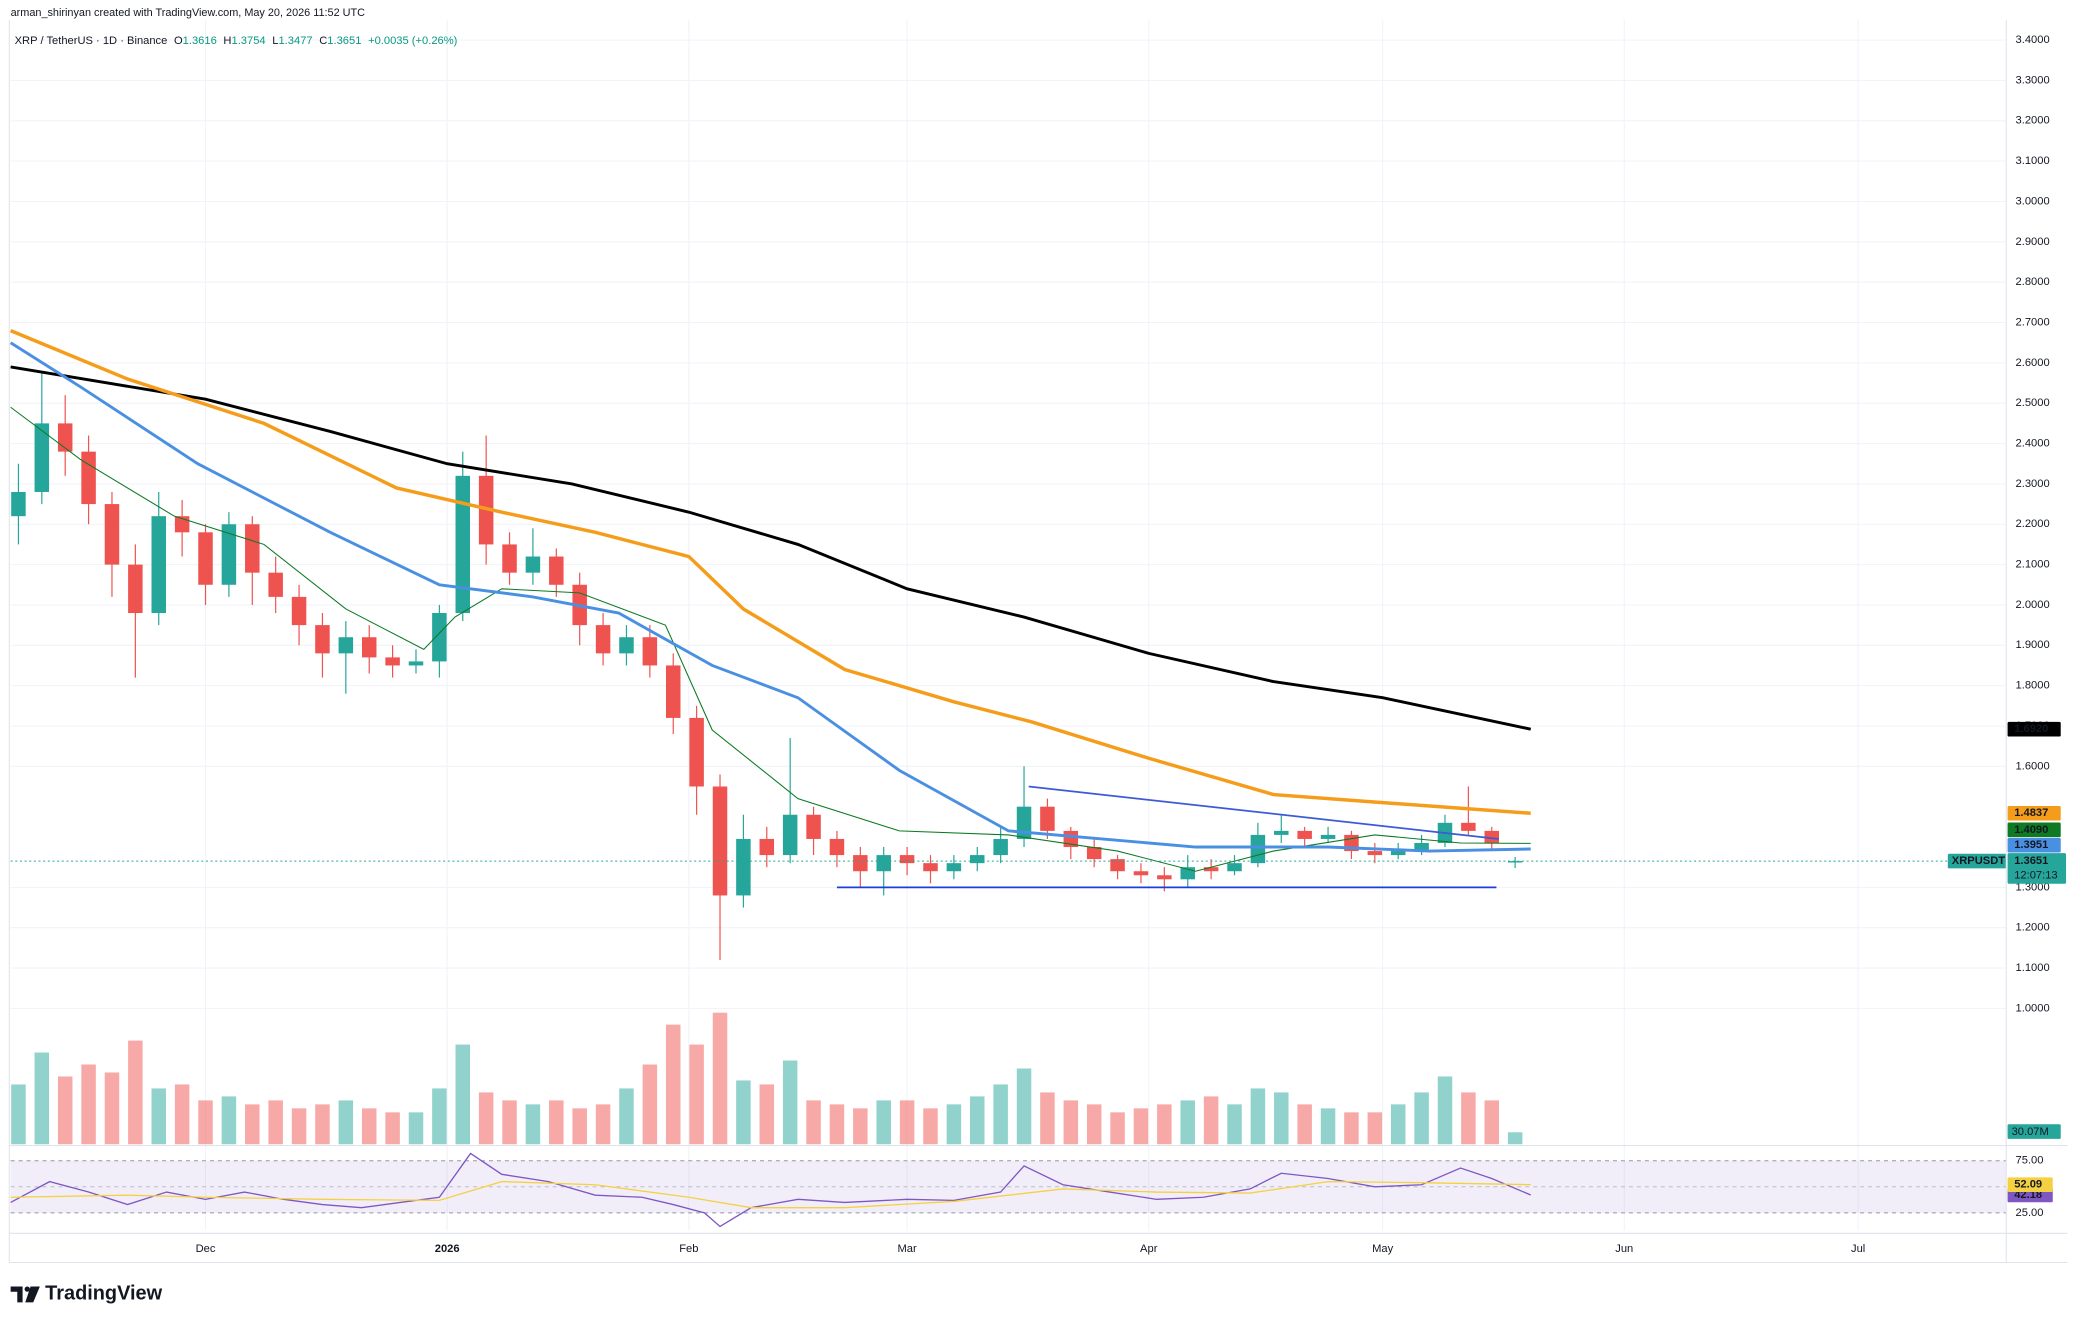  What do you see at coordinates (2031, 830) in the screenshot?
I see `ma-value-label: 1.4090` at bounding box center [2031, 830].